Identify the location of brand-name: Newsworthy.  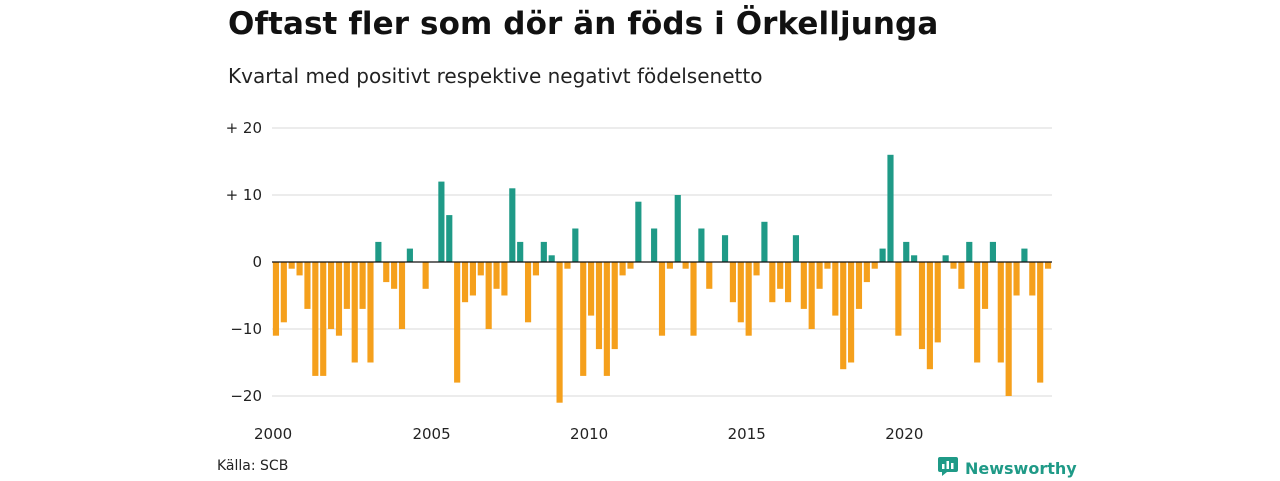
(1021, 468).